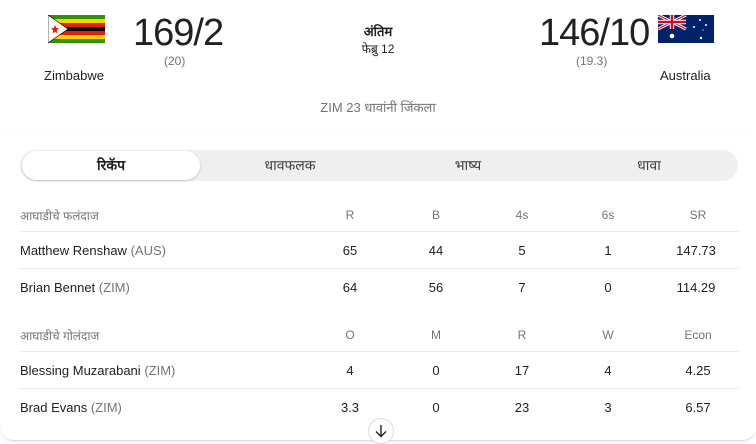  Describe the element at coordinates (698, 370) in the screenshot. I see `cell: 4.25` at that location.